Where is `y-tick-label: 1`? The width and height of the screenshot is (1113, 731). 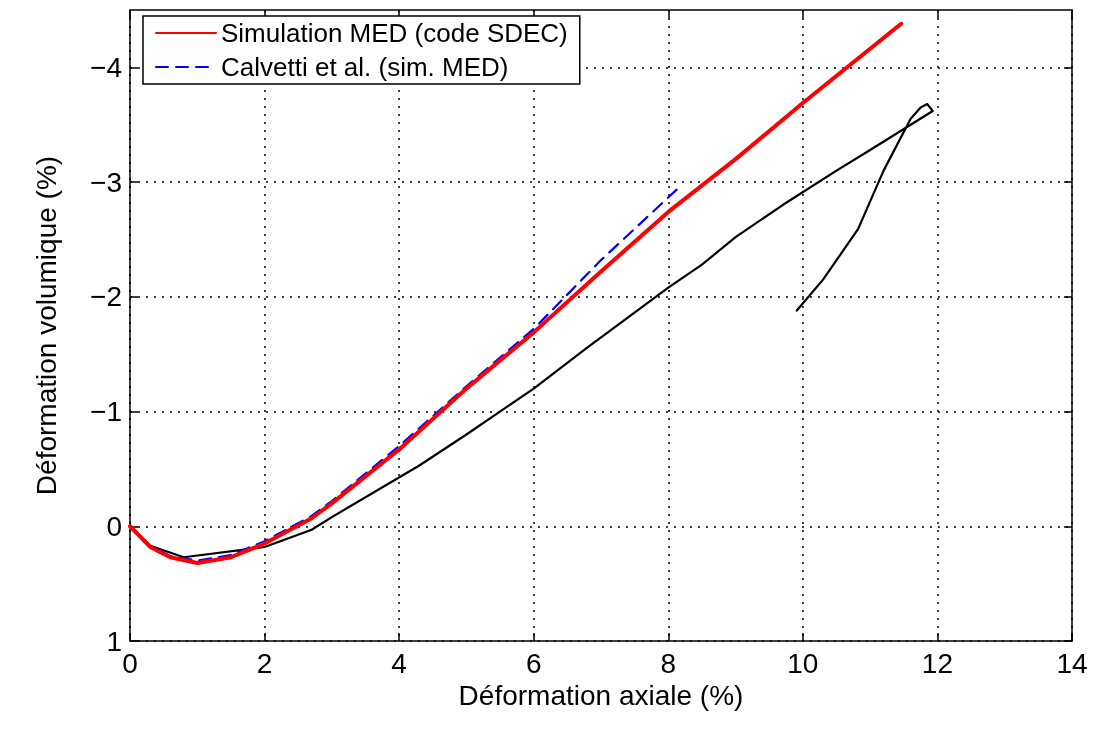 y-tick-label: 1 is located at coordinates (114, 641).